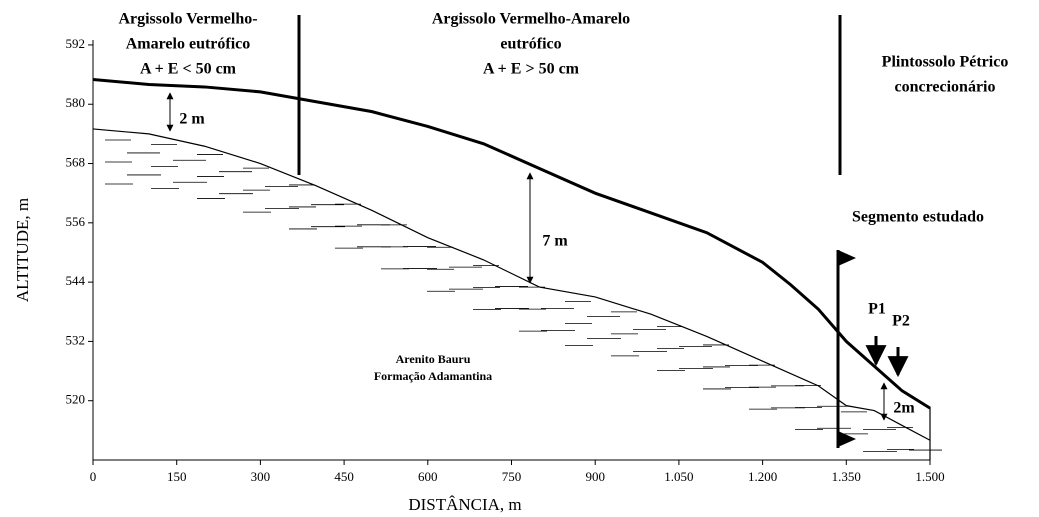 Image resolution: width=1039 pixels, height=517 pixels. What do you see at coordinates (678, 476) in the screenshot?
I see `x-tick-label: 1.050` at bounding box center [678, 476].